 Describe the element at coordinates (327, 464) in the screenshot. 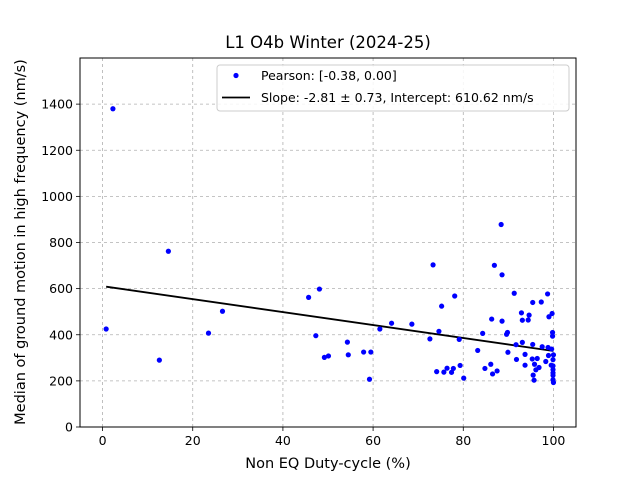

I see `x-axis-label: Non EQ Duty-cycle (%)` at that location.